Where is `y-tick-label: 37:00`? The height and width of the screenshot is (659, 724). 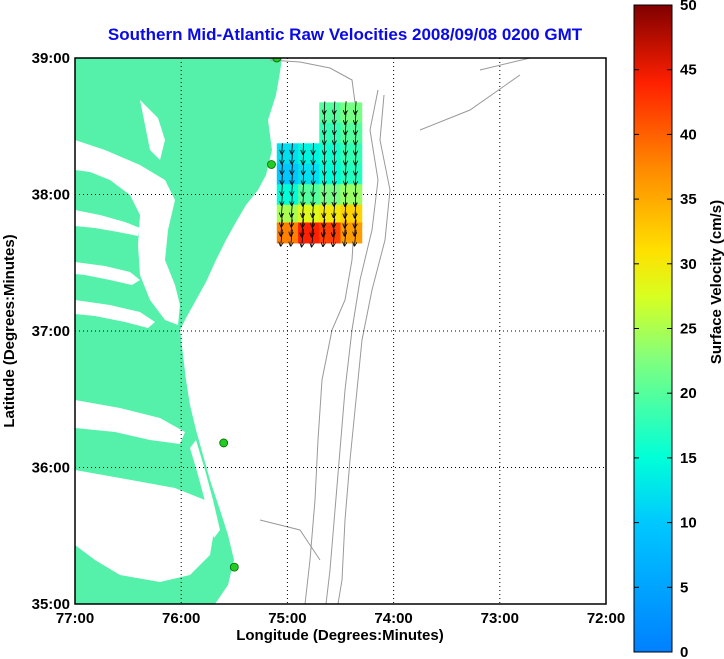
y-tick-label: 37:00 is located at coordinates (51, 331).